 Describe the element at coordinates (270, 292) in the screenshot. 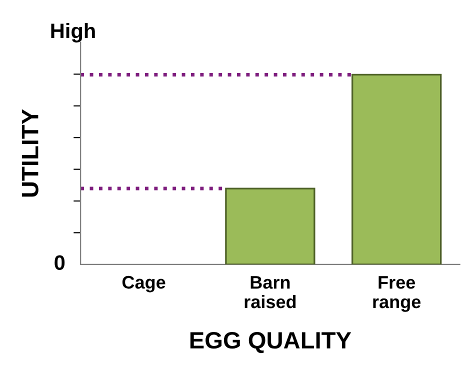

I see `x-tick-label: Barn raised` at that location.